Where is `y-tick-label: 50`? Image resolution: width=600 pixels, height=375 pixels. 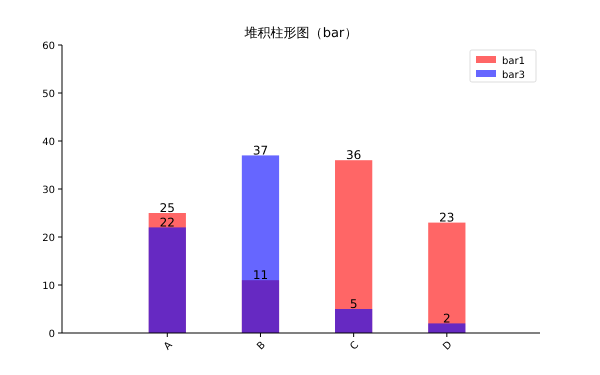 y-tick-label: 50 is located at coordinates (48, 94).